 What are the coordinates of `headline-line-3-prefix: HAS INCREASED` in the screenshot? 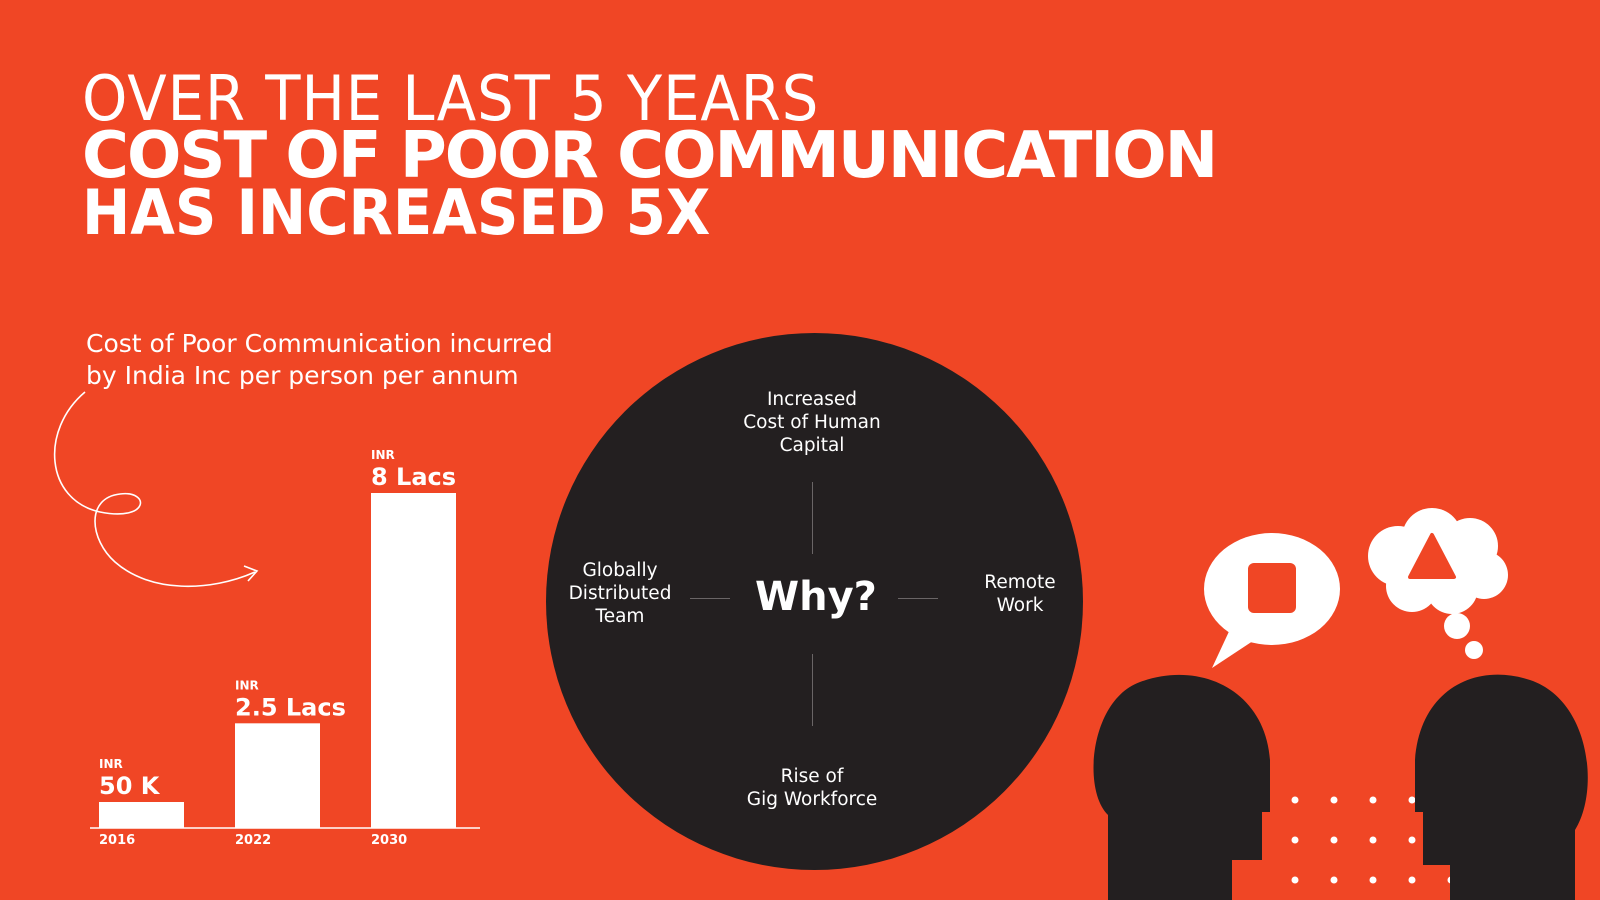 It's located at (354, 212).